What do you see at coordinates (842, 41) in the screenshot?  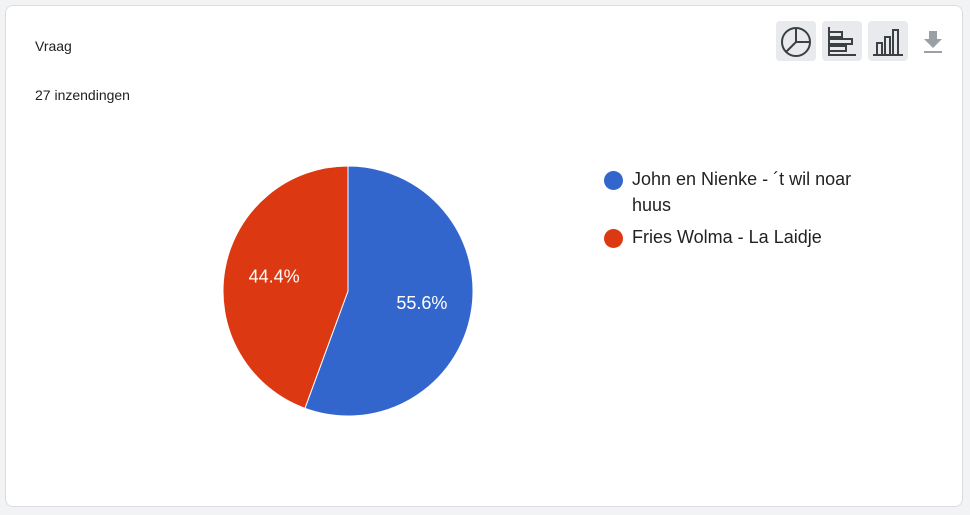 I see `bar-chart-button` at bounding box center [842, 41].